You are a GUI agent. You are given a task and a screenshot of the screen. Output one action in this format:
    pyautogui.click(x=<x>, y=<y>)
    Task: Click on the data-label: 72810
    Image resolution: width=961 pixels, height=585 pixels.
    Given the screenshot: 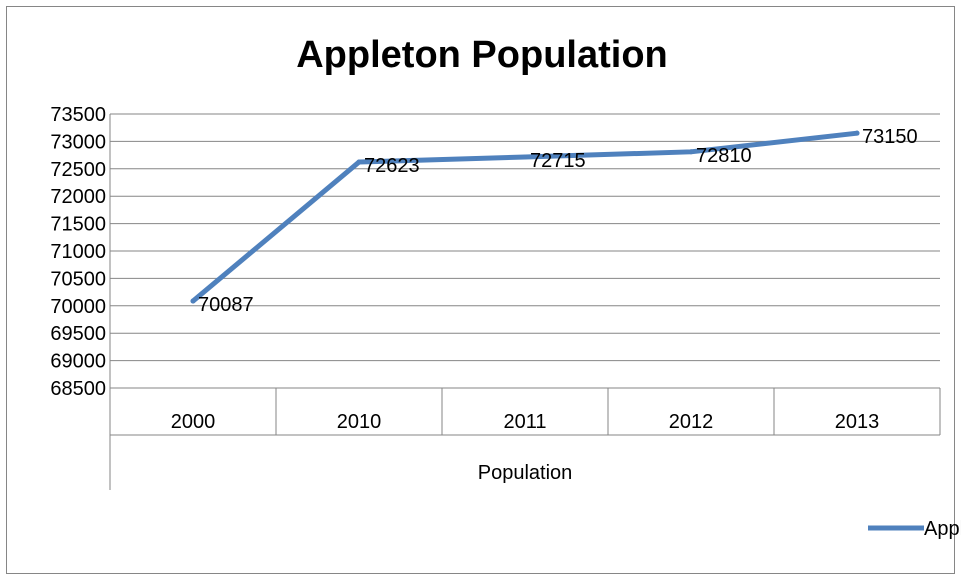 What is the action you would take?
    pyautogui.click(x=724, y=156)
    